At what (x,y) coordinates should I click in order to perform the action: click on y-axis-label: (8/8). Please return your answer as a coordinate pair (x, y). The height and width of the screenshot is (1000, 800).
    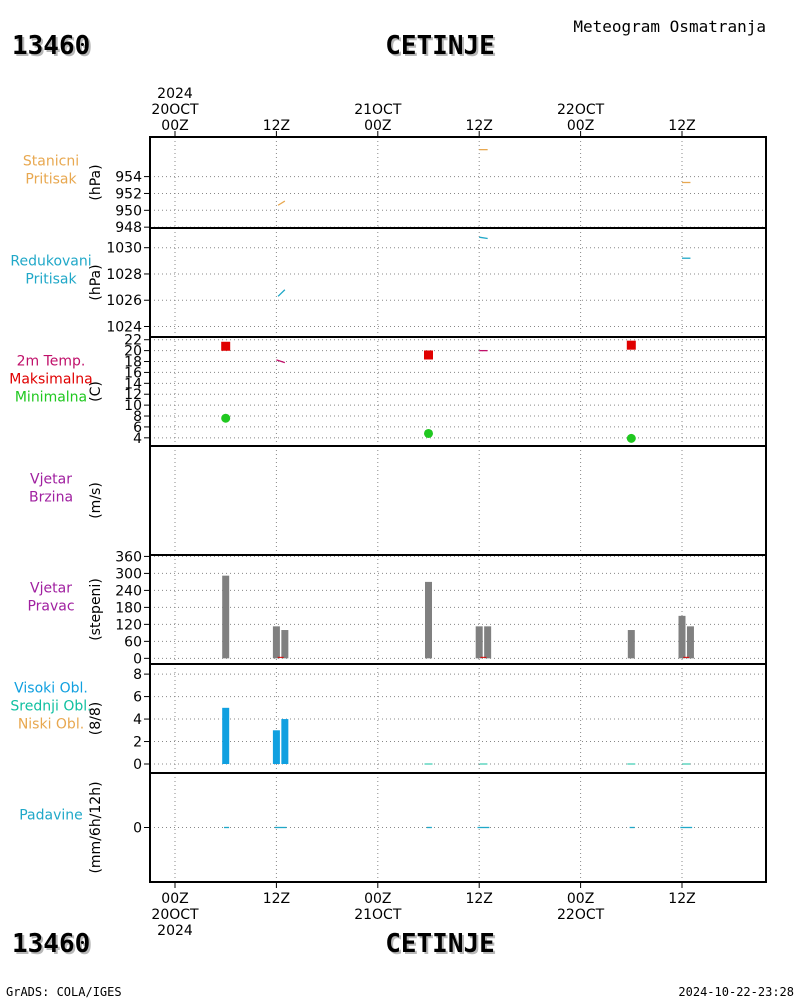
    Looking at the image, I should click on (96, 718).